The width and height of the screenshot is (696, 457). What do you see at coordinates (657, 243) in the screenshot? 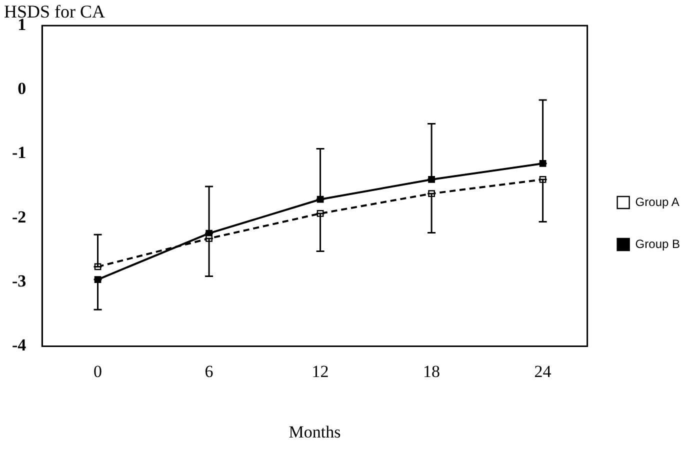
I see `legend-label: Group B` at bounding box center [657, 243].